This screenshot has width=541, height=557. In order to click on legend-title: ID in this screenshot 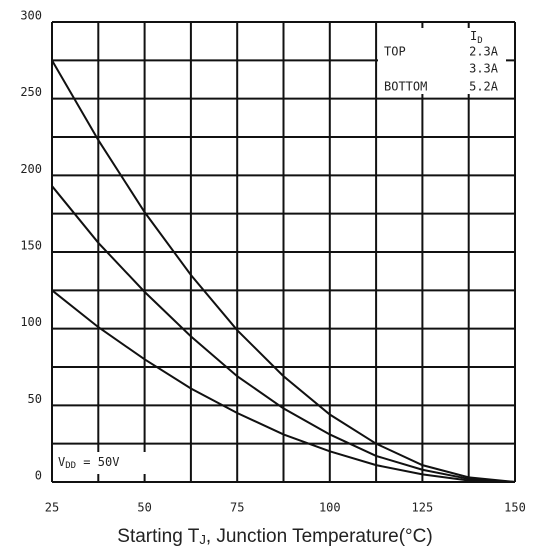, I will do `click(476, 37)`.